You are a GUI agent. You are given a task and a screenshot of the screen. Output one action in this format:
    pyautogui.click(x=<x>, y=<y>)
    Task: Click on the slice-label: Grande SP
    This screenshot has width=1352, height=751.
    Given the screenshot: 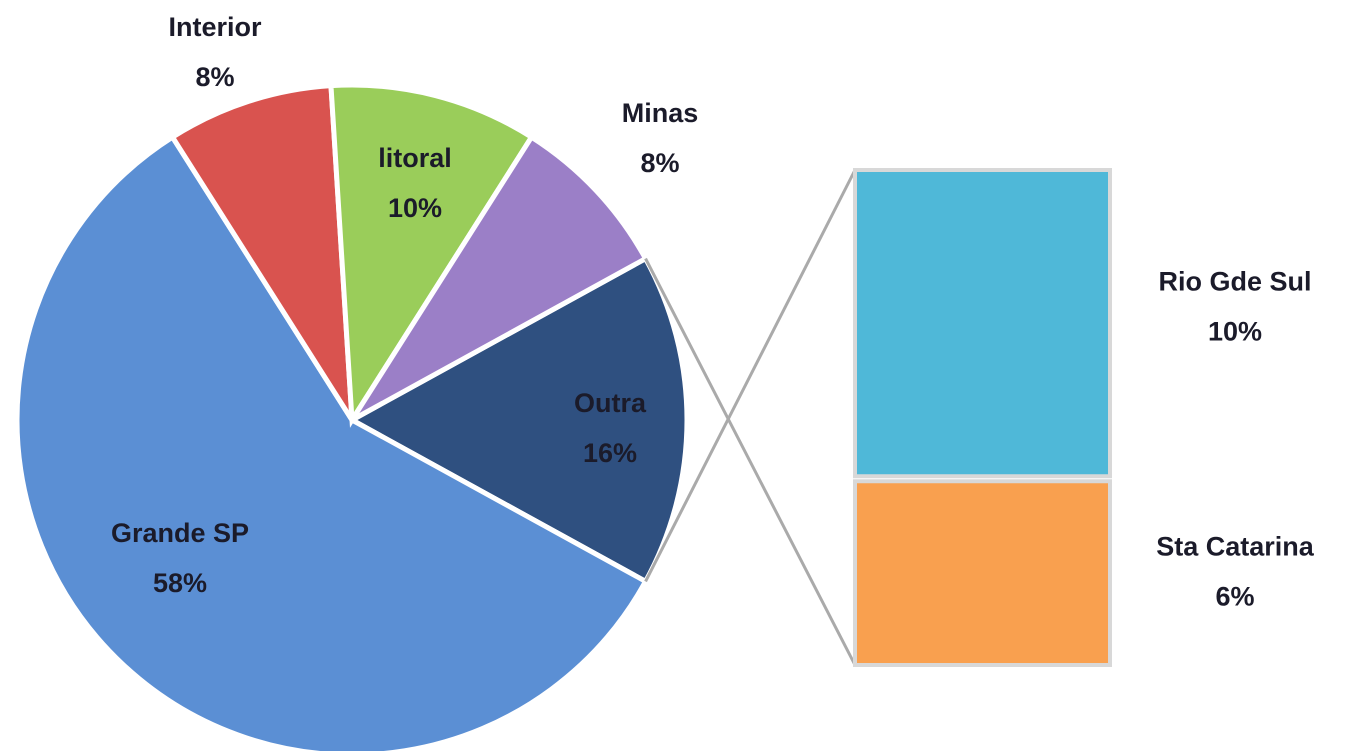 What is the action you would take?
    pyautogui.click(x=180, y=533)
    